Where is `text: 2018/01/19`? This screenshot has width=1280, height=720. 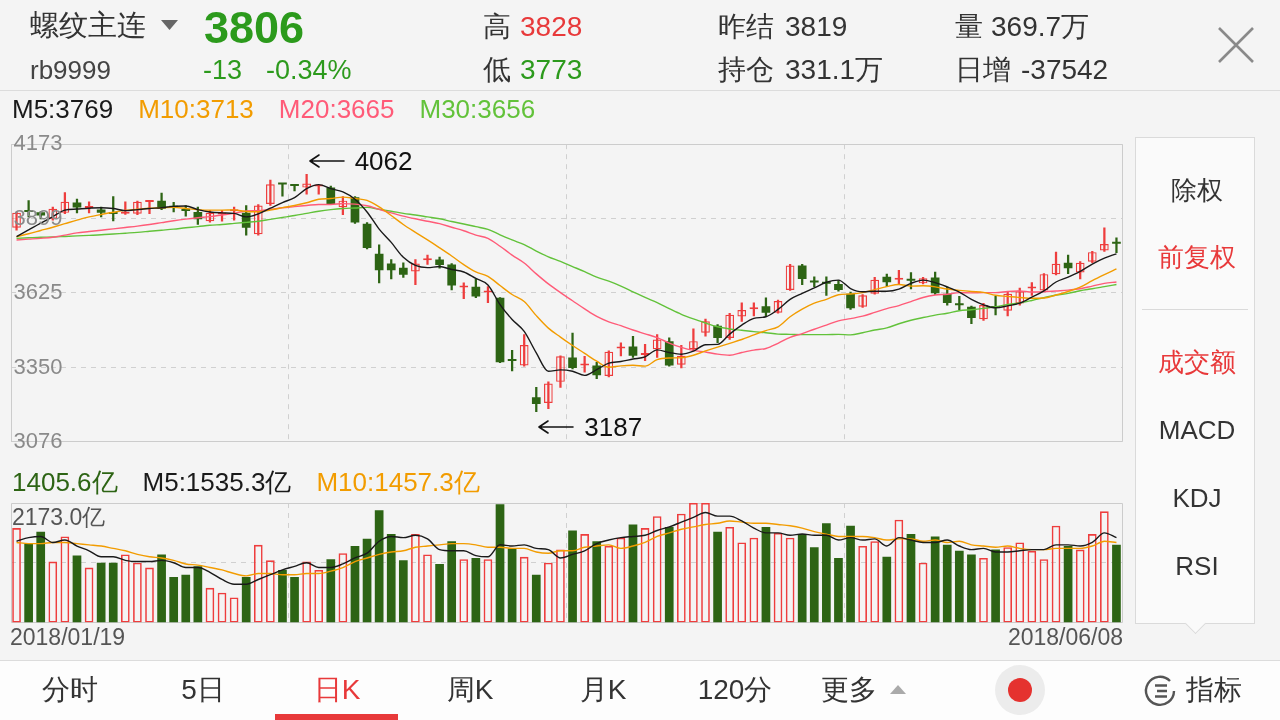
text: 2018/01/19 is located at coordinates (68, 637).